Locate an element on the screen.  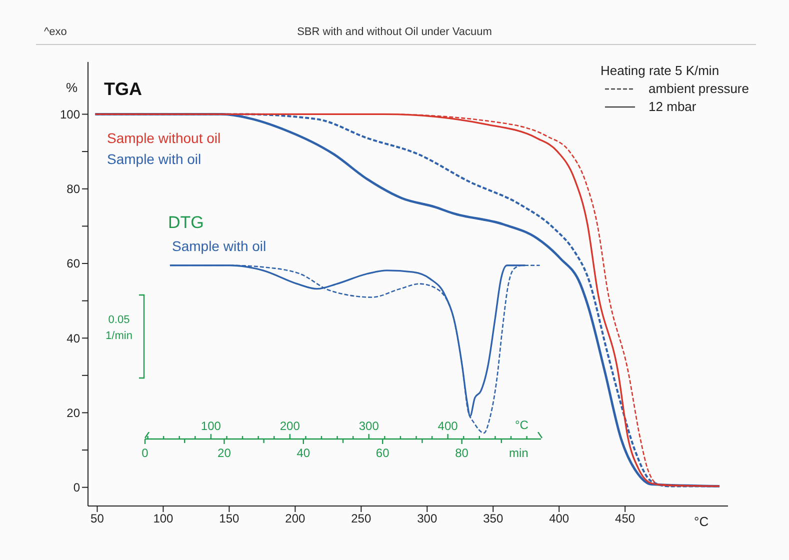
annotation: 1/min is located at coordinates (119, 336).